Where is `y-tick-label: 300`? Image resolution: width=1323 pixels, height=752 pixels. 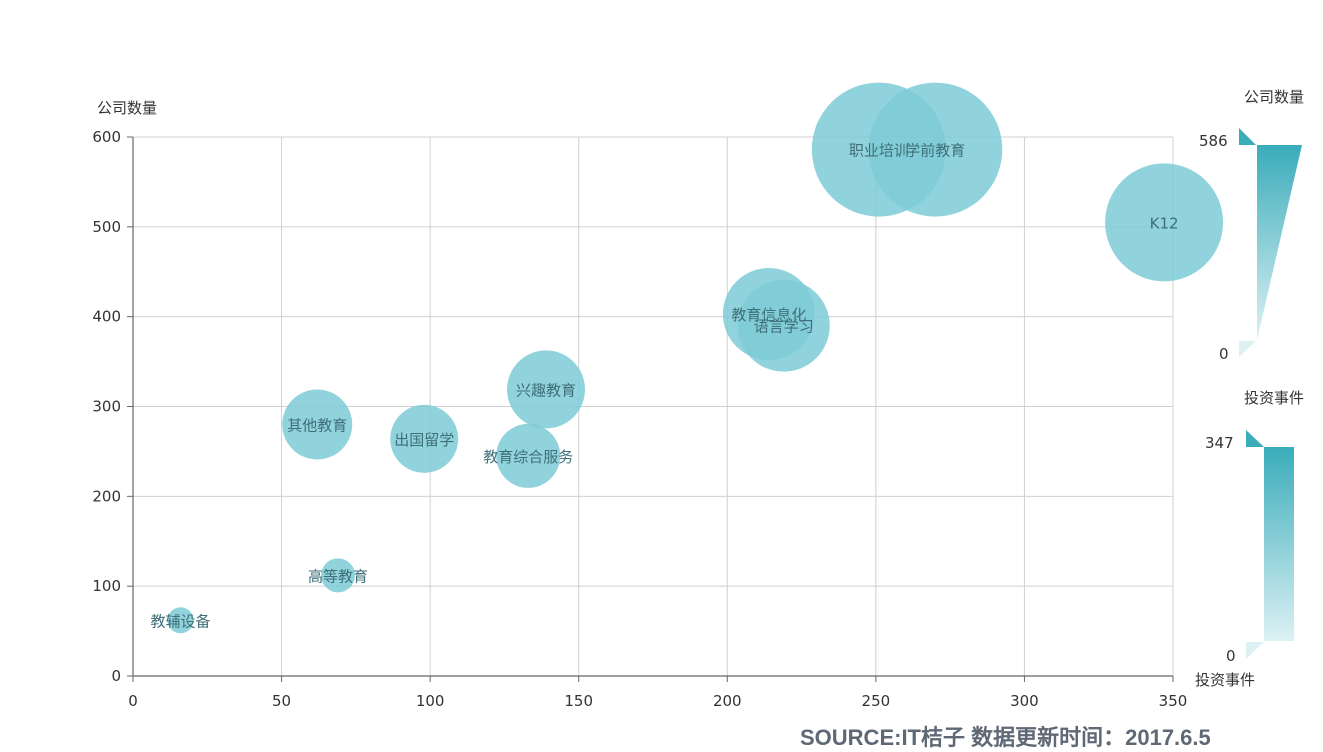 y-tick-label: 300 is located at coordinates (106, 407).